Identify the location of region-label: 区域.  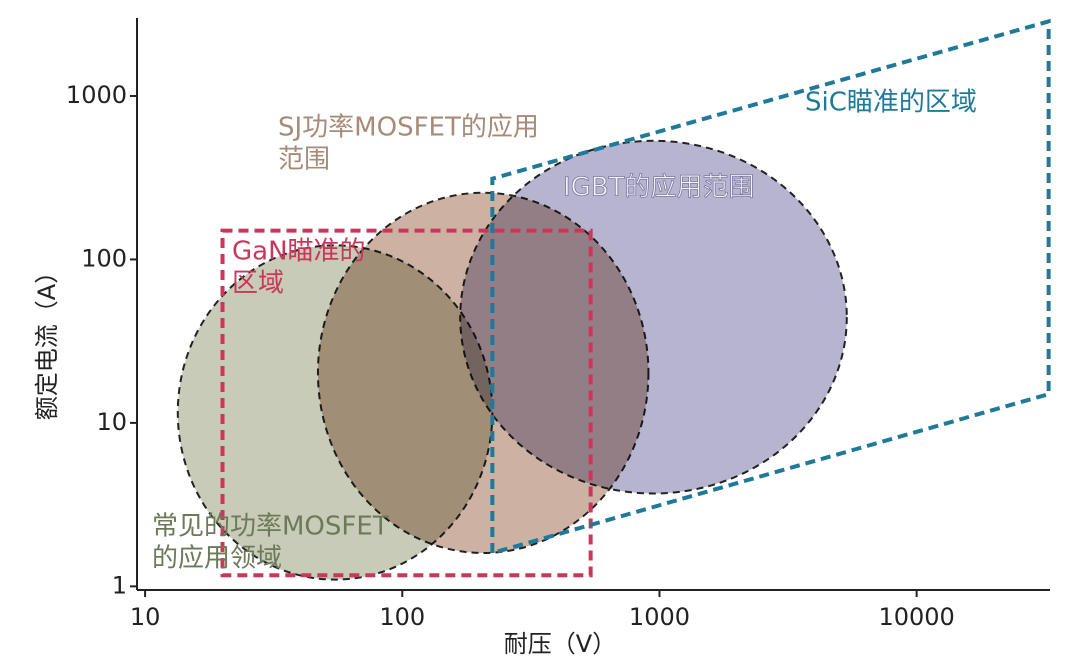
(258, 284).